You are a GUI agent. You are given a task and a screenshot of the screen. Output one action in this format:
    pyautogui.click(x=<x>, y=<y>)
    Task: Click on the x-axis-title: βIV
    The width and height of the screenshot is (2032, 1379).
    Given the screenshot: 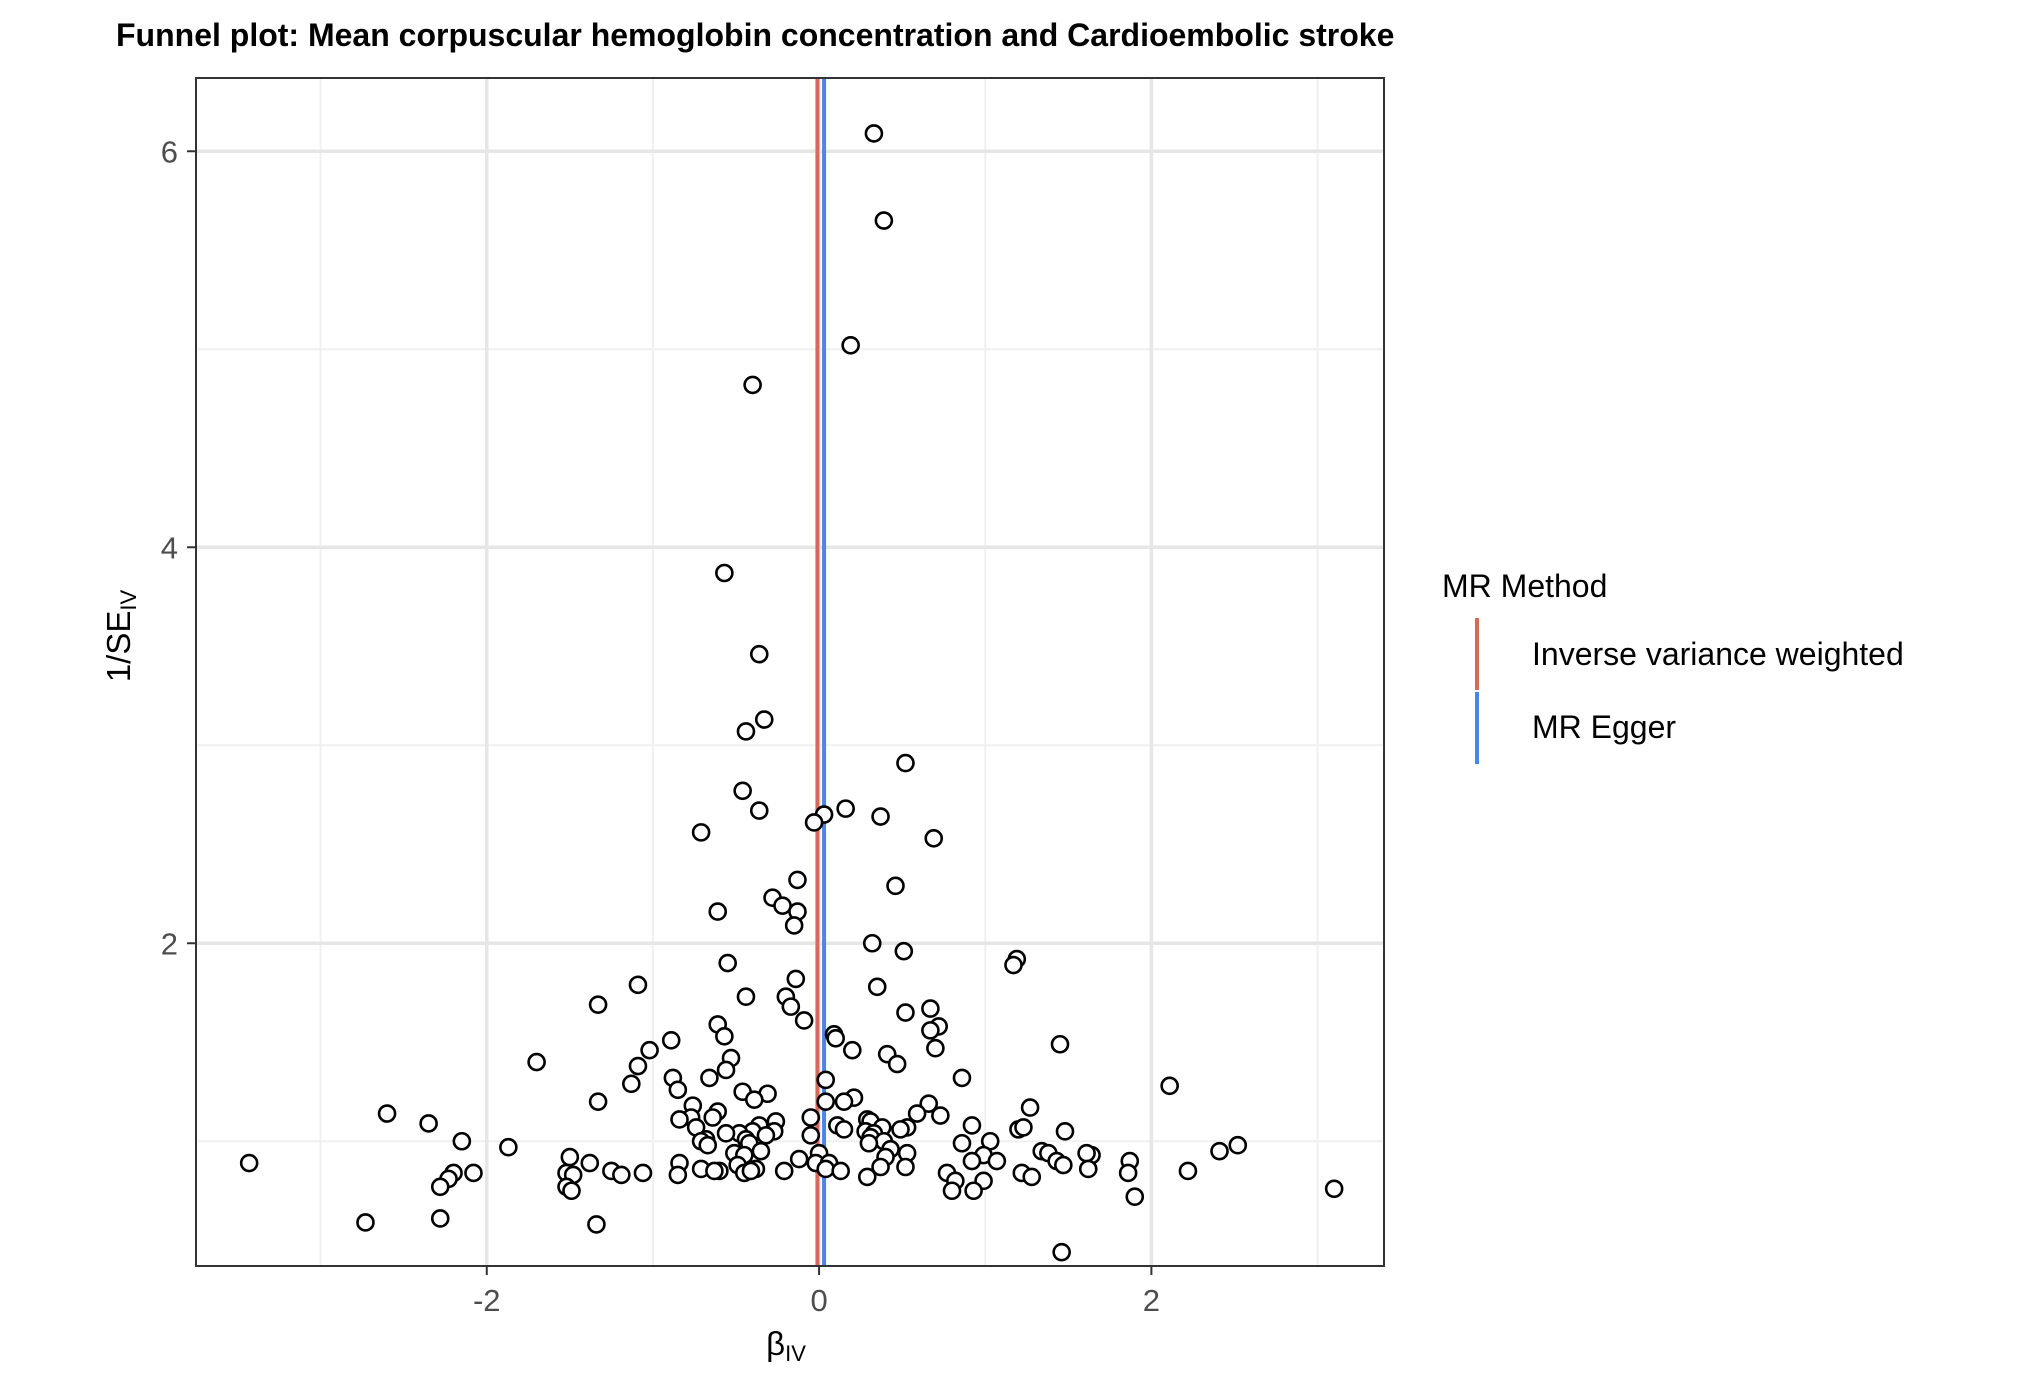 What is the action you would take?
    pyautogui.click(x=786, y=1345)
    